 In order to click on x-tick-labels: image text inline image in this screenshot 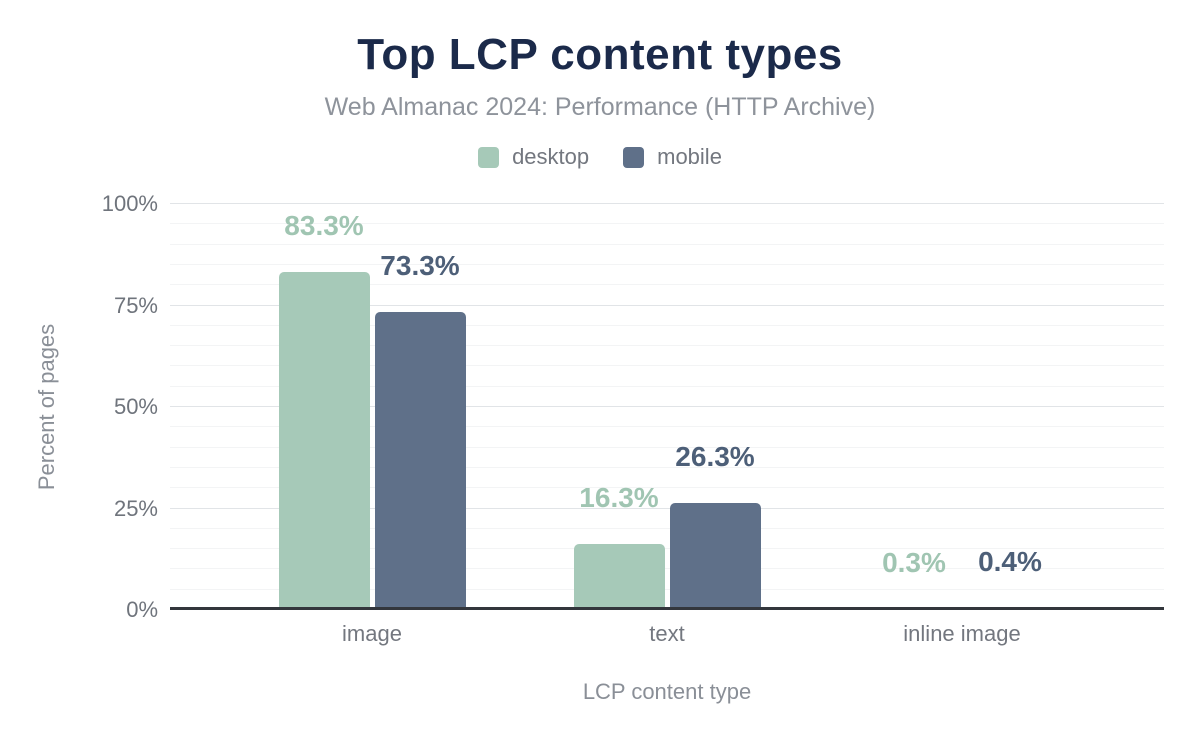, I will do `click(667, 634)`.